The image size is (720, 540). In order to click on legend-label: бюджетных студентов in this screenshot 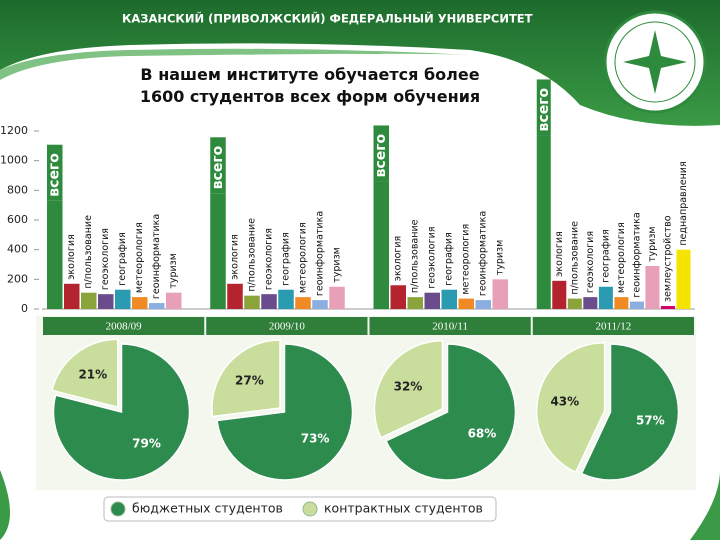, I will do `click(207, 508)`.